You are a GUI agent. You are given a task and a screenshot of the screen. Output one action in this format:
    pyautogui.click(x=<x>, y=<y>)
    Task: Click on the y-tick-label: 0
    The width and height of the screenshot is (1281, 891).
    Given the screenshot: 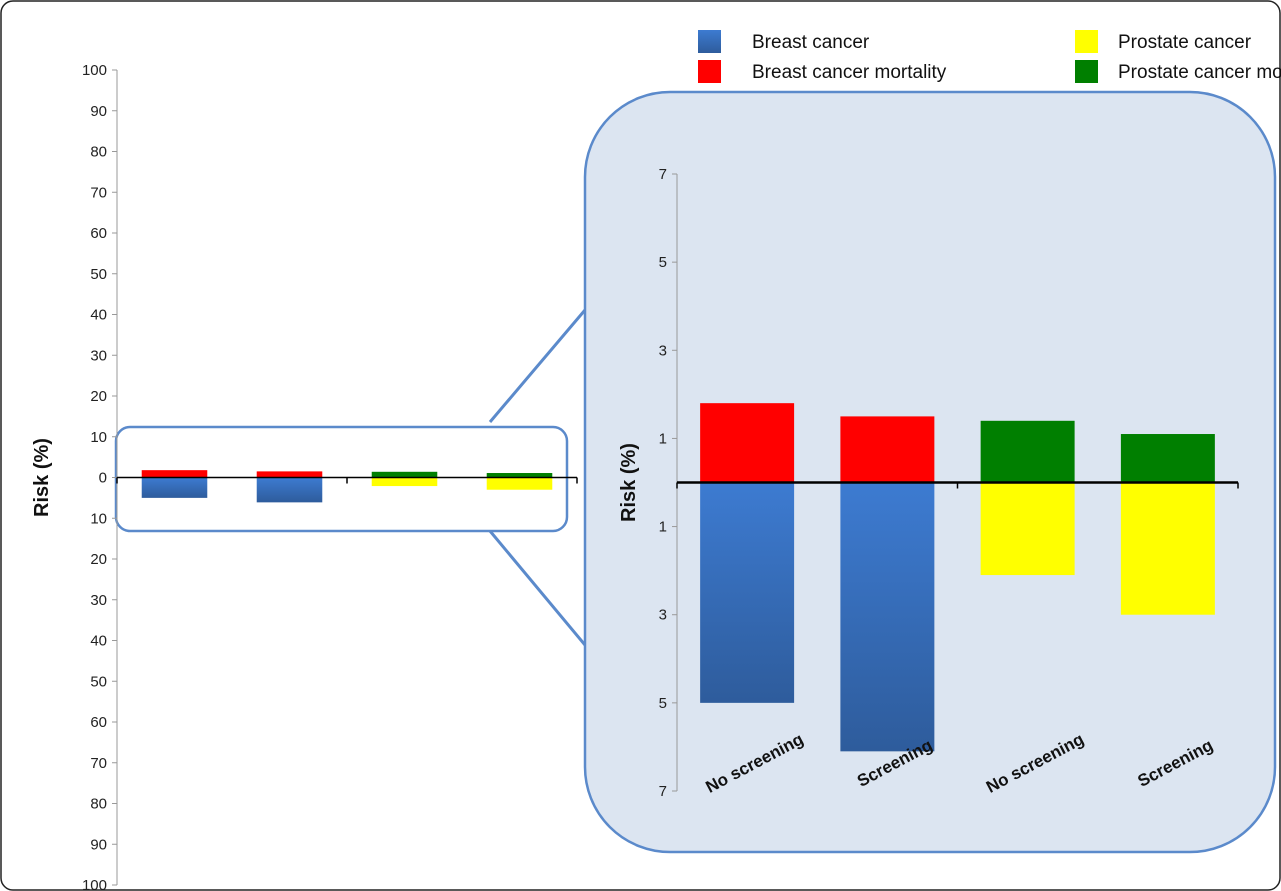 What is the action you would take?
    pyautogui.click(x=103, y=478)
    